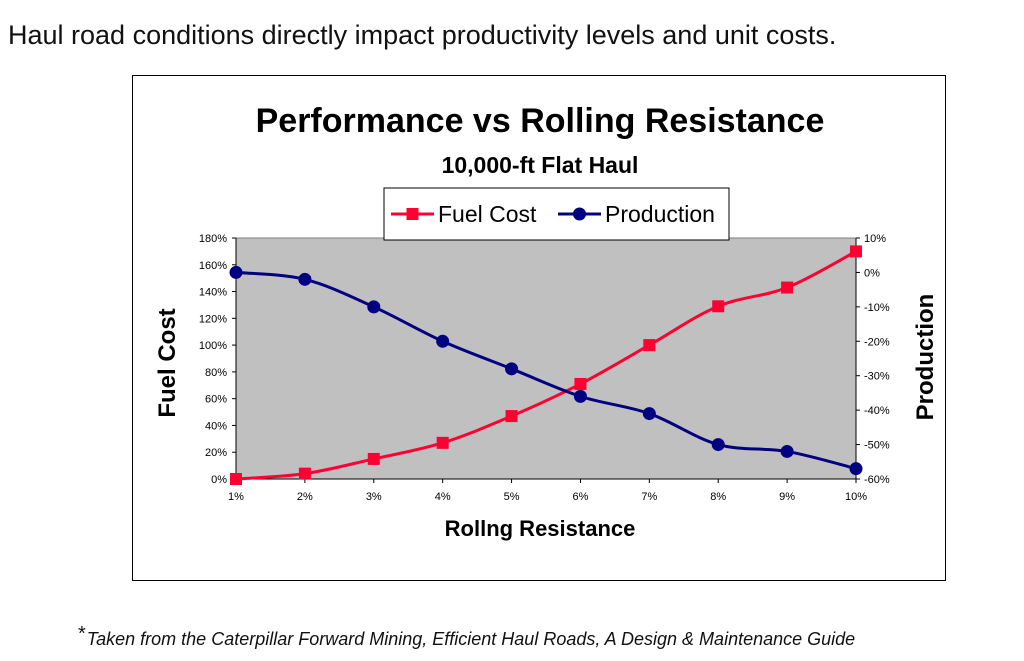 Image resolution: width=1024 pixels, height=661 pixels. I want to click on y-left-tick-label: 40%, so click(216, 426).